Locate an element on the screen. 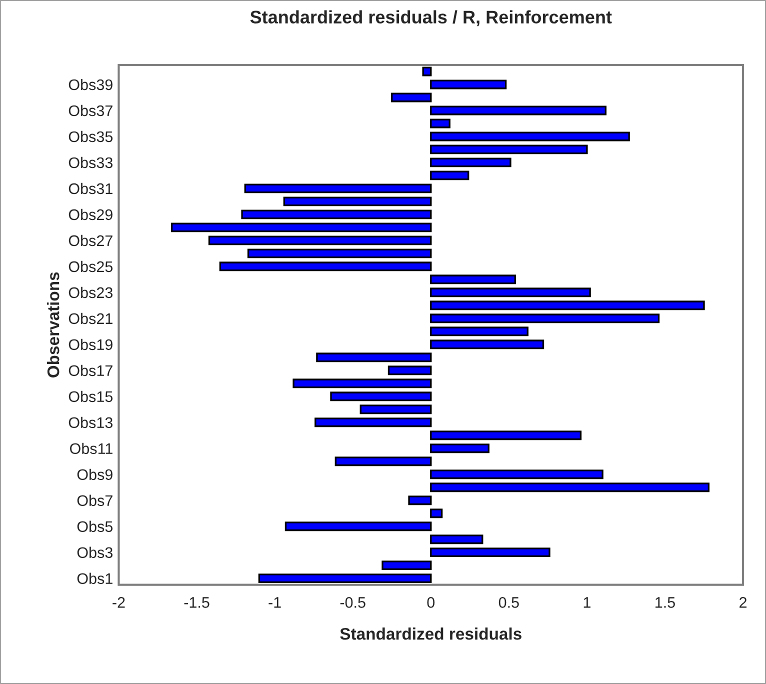 Image resolution: width=766 pixels, height=684 pixels. x-tick-label: -1 is located at coordinates (274, 602).